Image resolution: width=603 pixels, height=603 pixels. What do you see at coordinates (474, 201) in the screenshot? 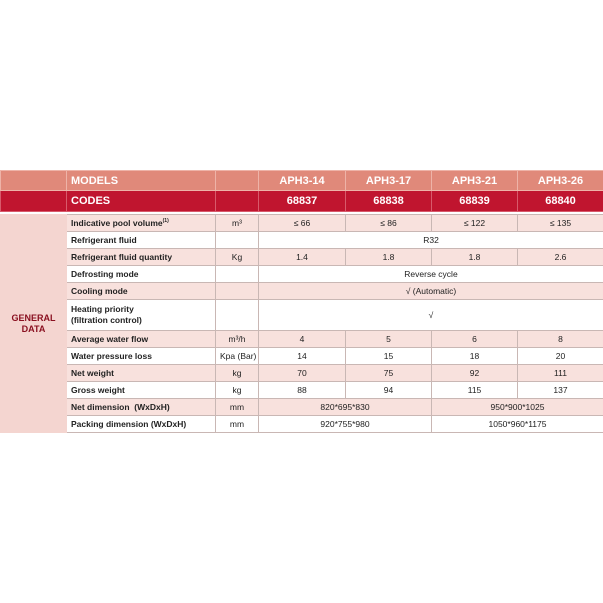
I see `code: 68839` at bounding box center [474, 201].